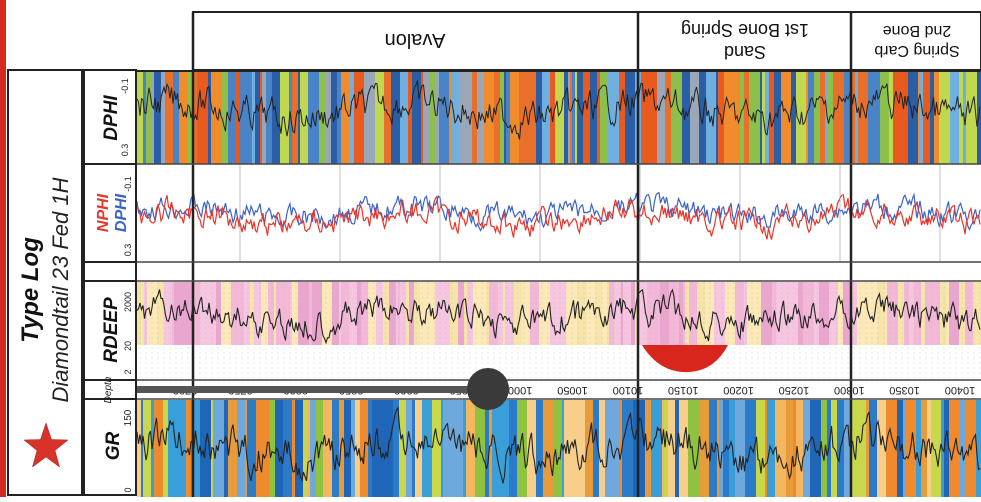  Describe the element at coordinates (745, 52) in the screenshot. I see `zone-1st-bone-line1: Sand` at that location.